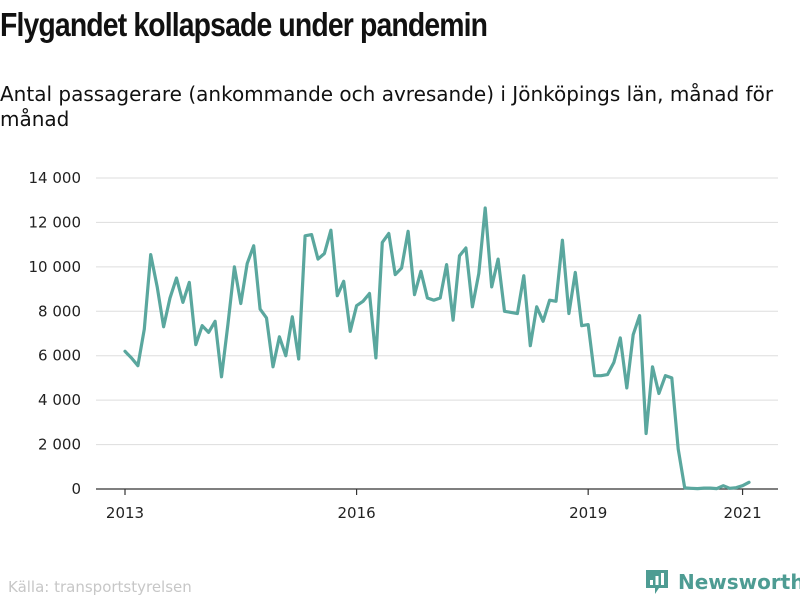  Describe the element at coordinates (55, 267) in the screenshot. I see `y-tick-label: 10 000` at that location.